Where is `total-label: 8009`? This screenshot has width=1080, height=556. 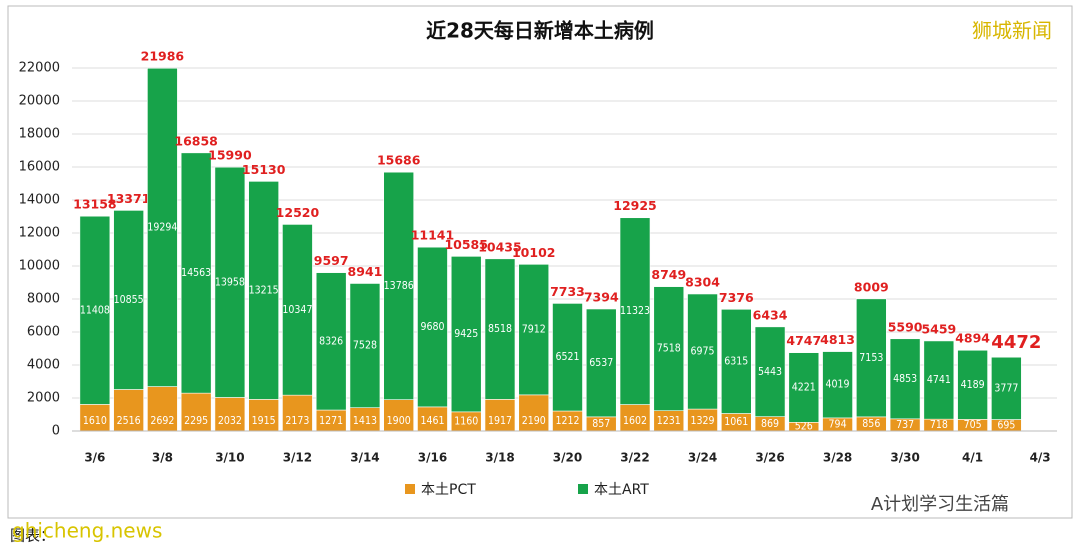
total-label: 8009 is located at coordinates (871, 286).